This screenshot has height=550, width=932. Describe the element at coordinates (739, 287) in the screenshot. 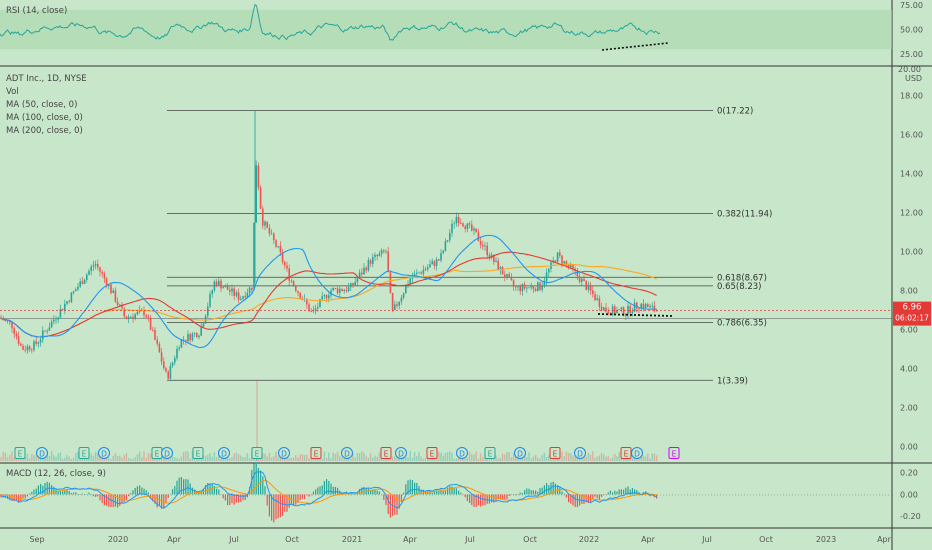

I see `fib-level-label: 0.65(8.23)` at that location.